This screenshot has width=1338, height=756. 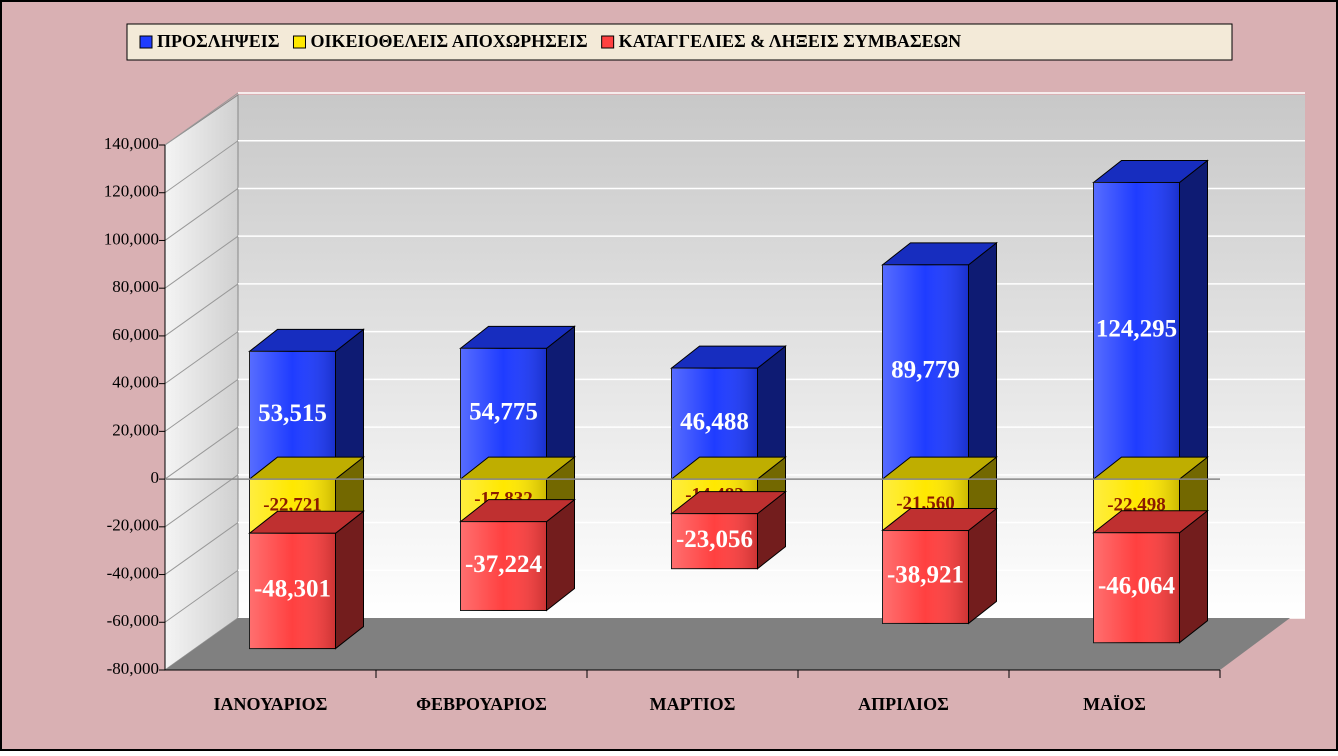 What do you see at coordinates (693, 704) in the screenshot?
I see `x-tick-label: ΜΑΡΤΙΟΣ` at bounding box center [693, 704].